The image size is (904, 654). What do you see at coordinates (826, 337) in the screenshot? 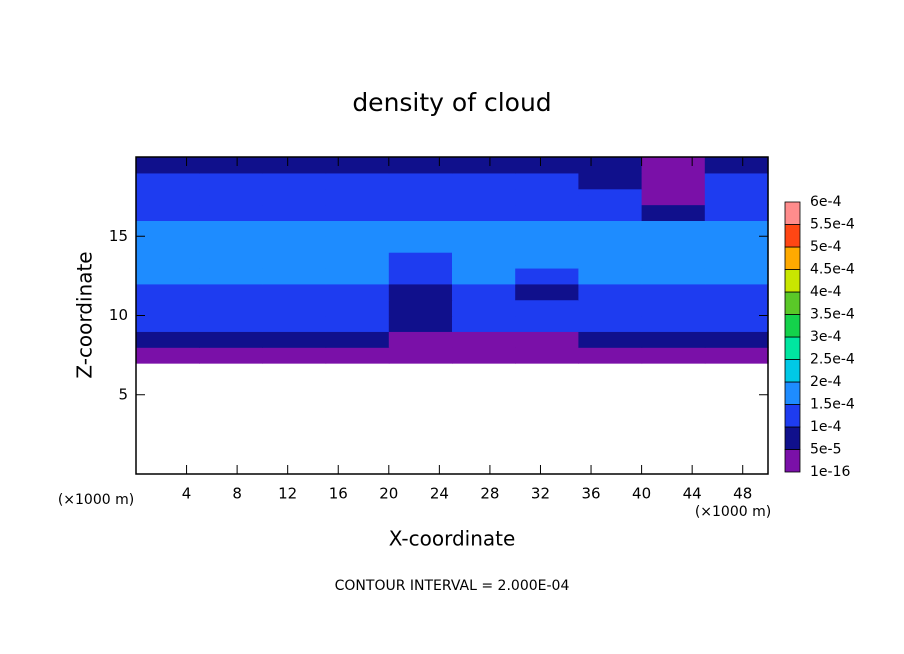
I see `colorbar-label: 3e-4` at bounding box center [826, 337].